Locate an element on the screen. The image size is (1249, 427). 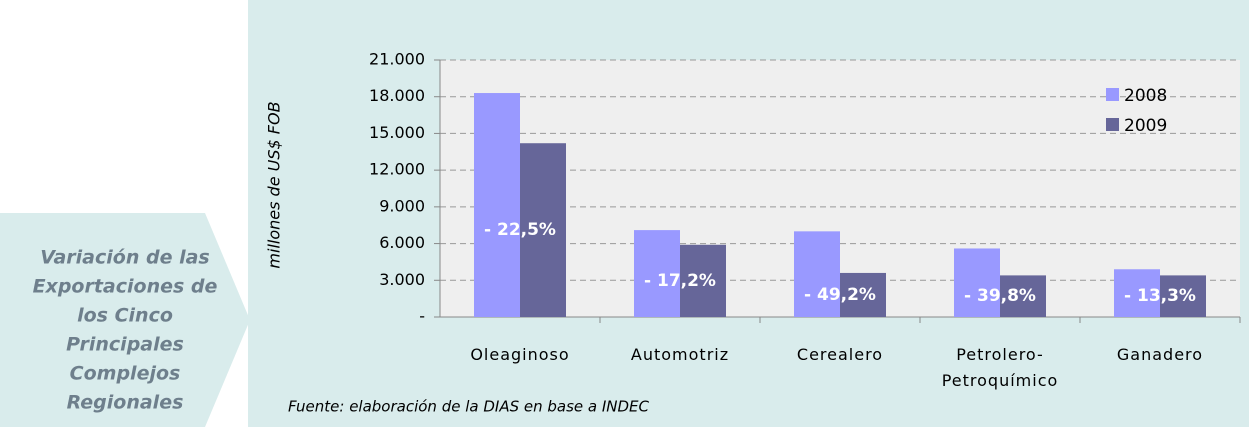
side-arrow is located at coordinates (125, 320).